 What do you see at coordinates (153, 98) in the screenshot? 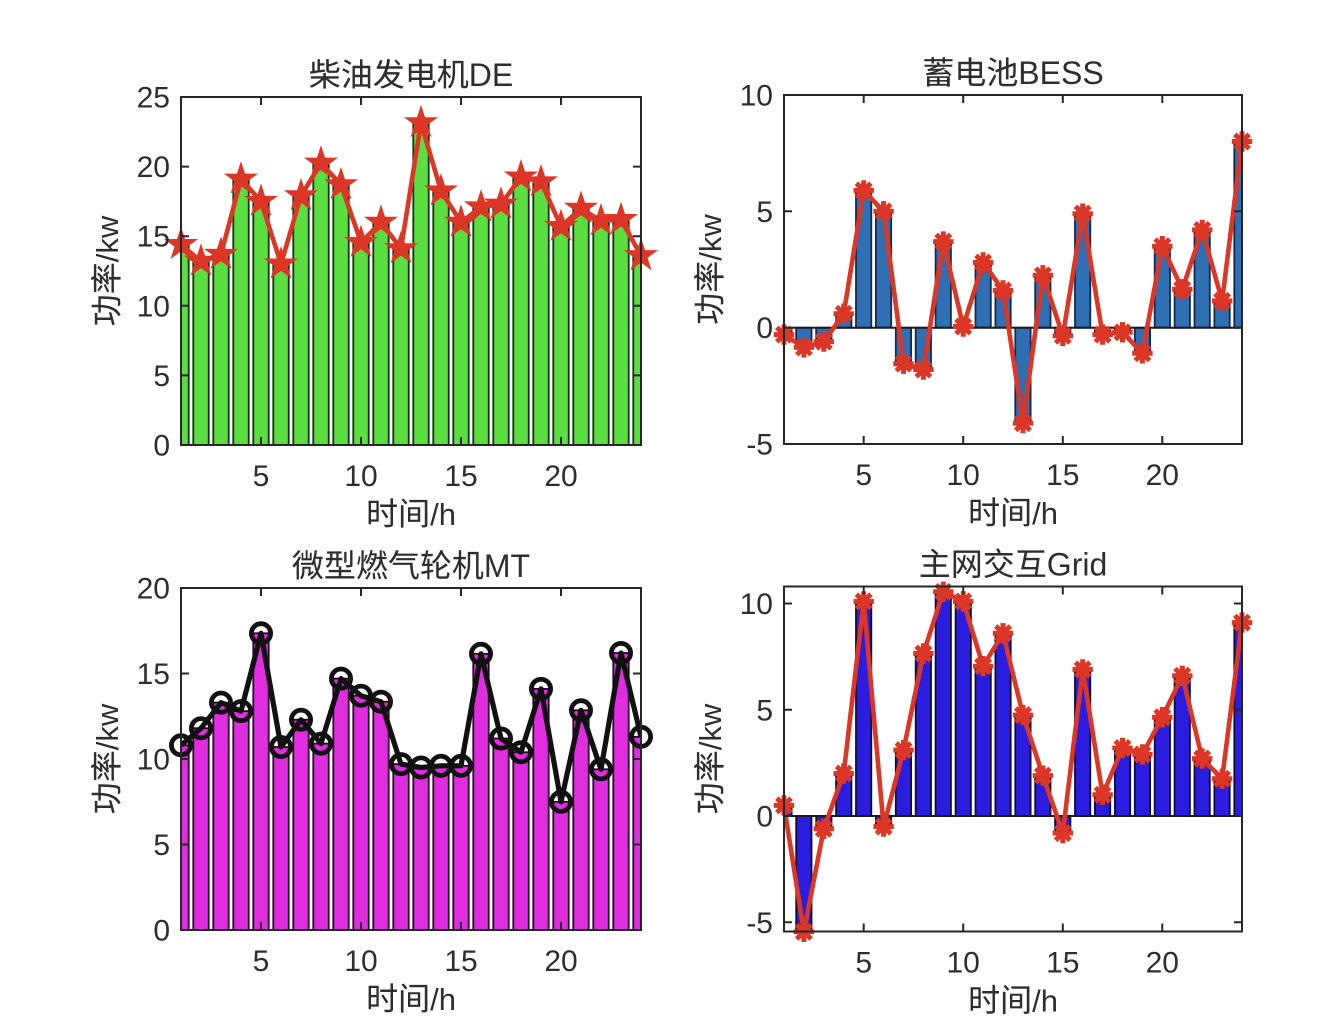
I see `svg-text: 25` at bounding box center [153, 98].